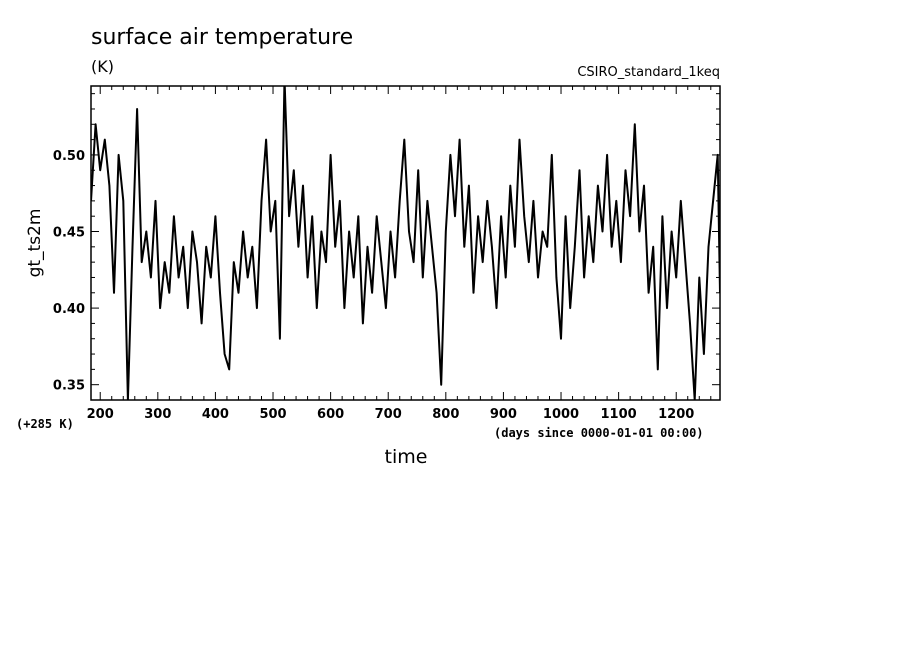  What do you see at coordinates (69, 309) in the screenshot?
I see `y-tick-label: 0.40` at bounding box center [69, 309].